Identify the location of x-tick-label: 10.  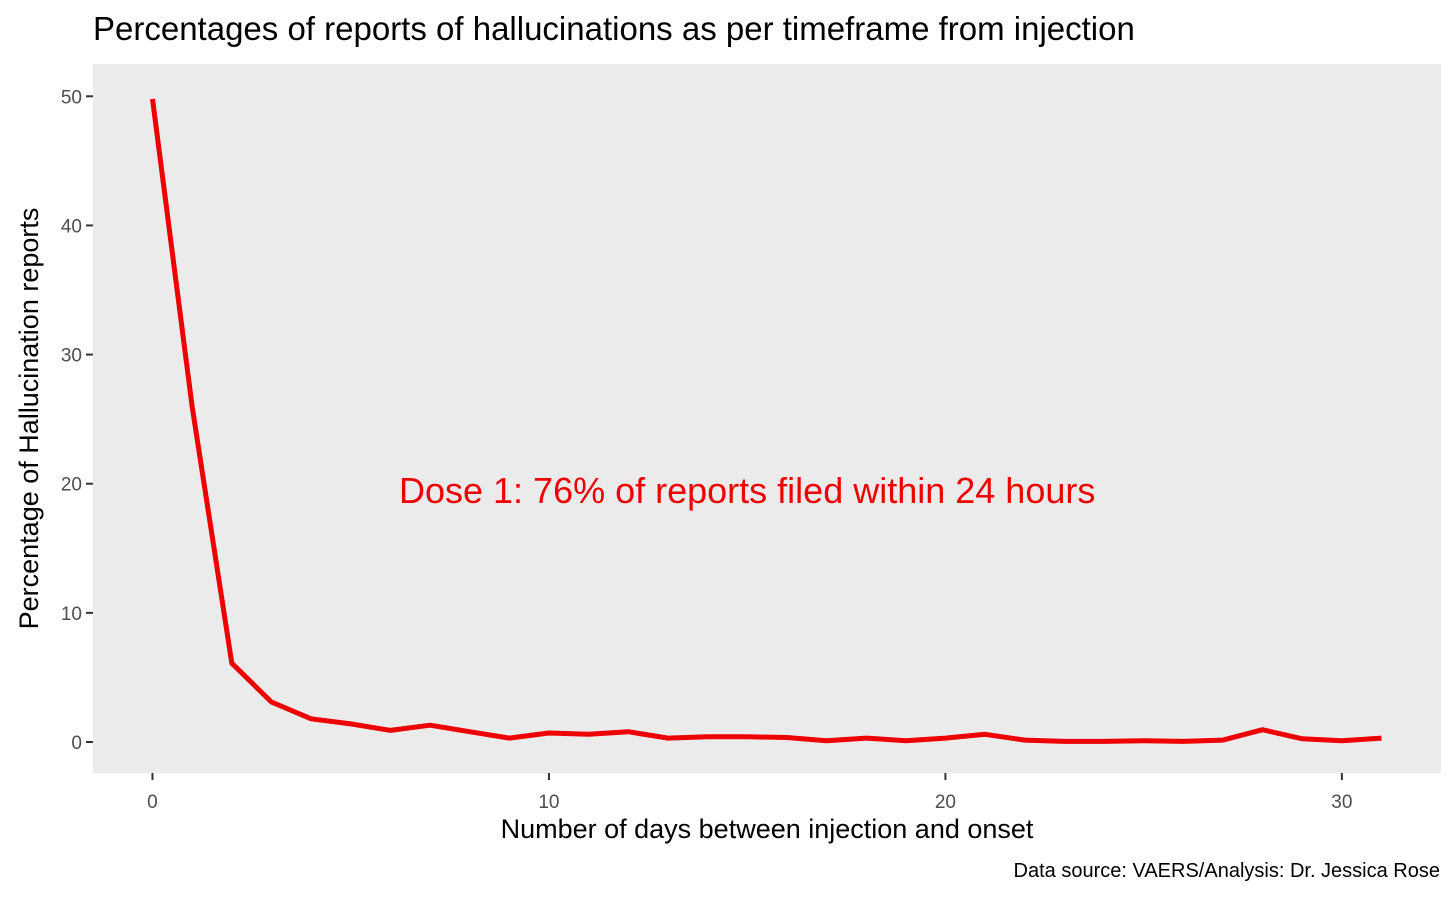
(548, 802).